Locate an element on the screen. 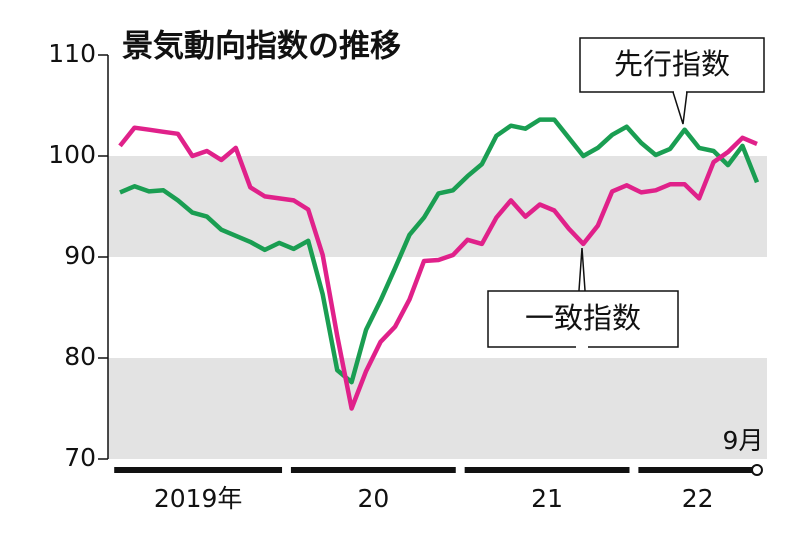 The height and width of the screenshot is (538, 800). legend-label: 先行指数 is located at coordinates (672, 64).